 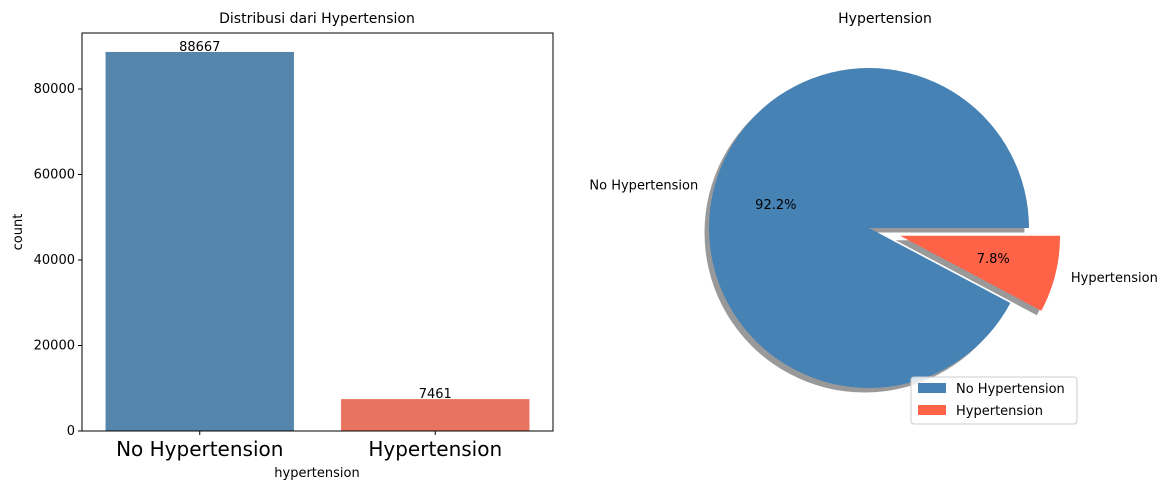 I want to click on bar-y-tick-label: 80000, so click(x=54, y=89).